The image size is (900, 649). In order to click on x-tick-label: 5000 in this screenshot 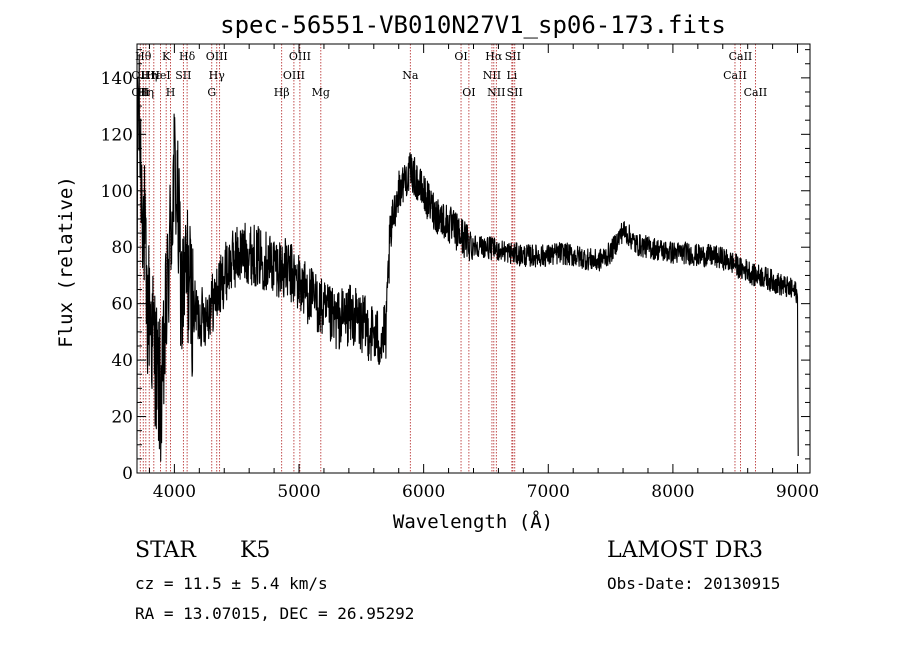, I will do `click(298, 492)`.